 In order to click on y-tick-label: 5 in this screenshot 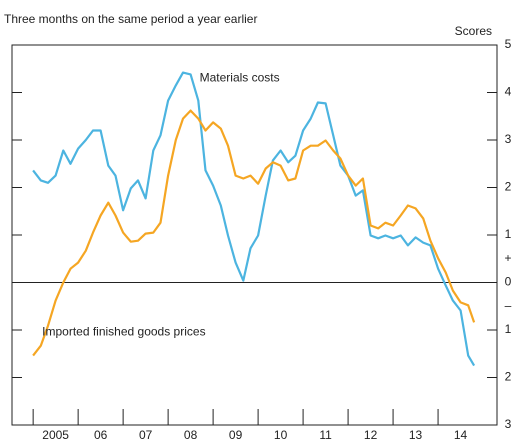, I will do `click(508, 44)`.